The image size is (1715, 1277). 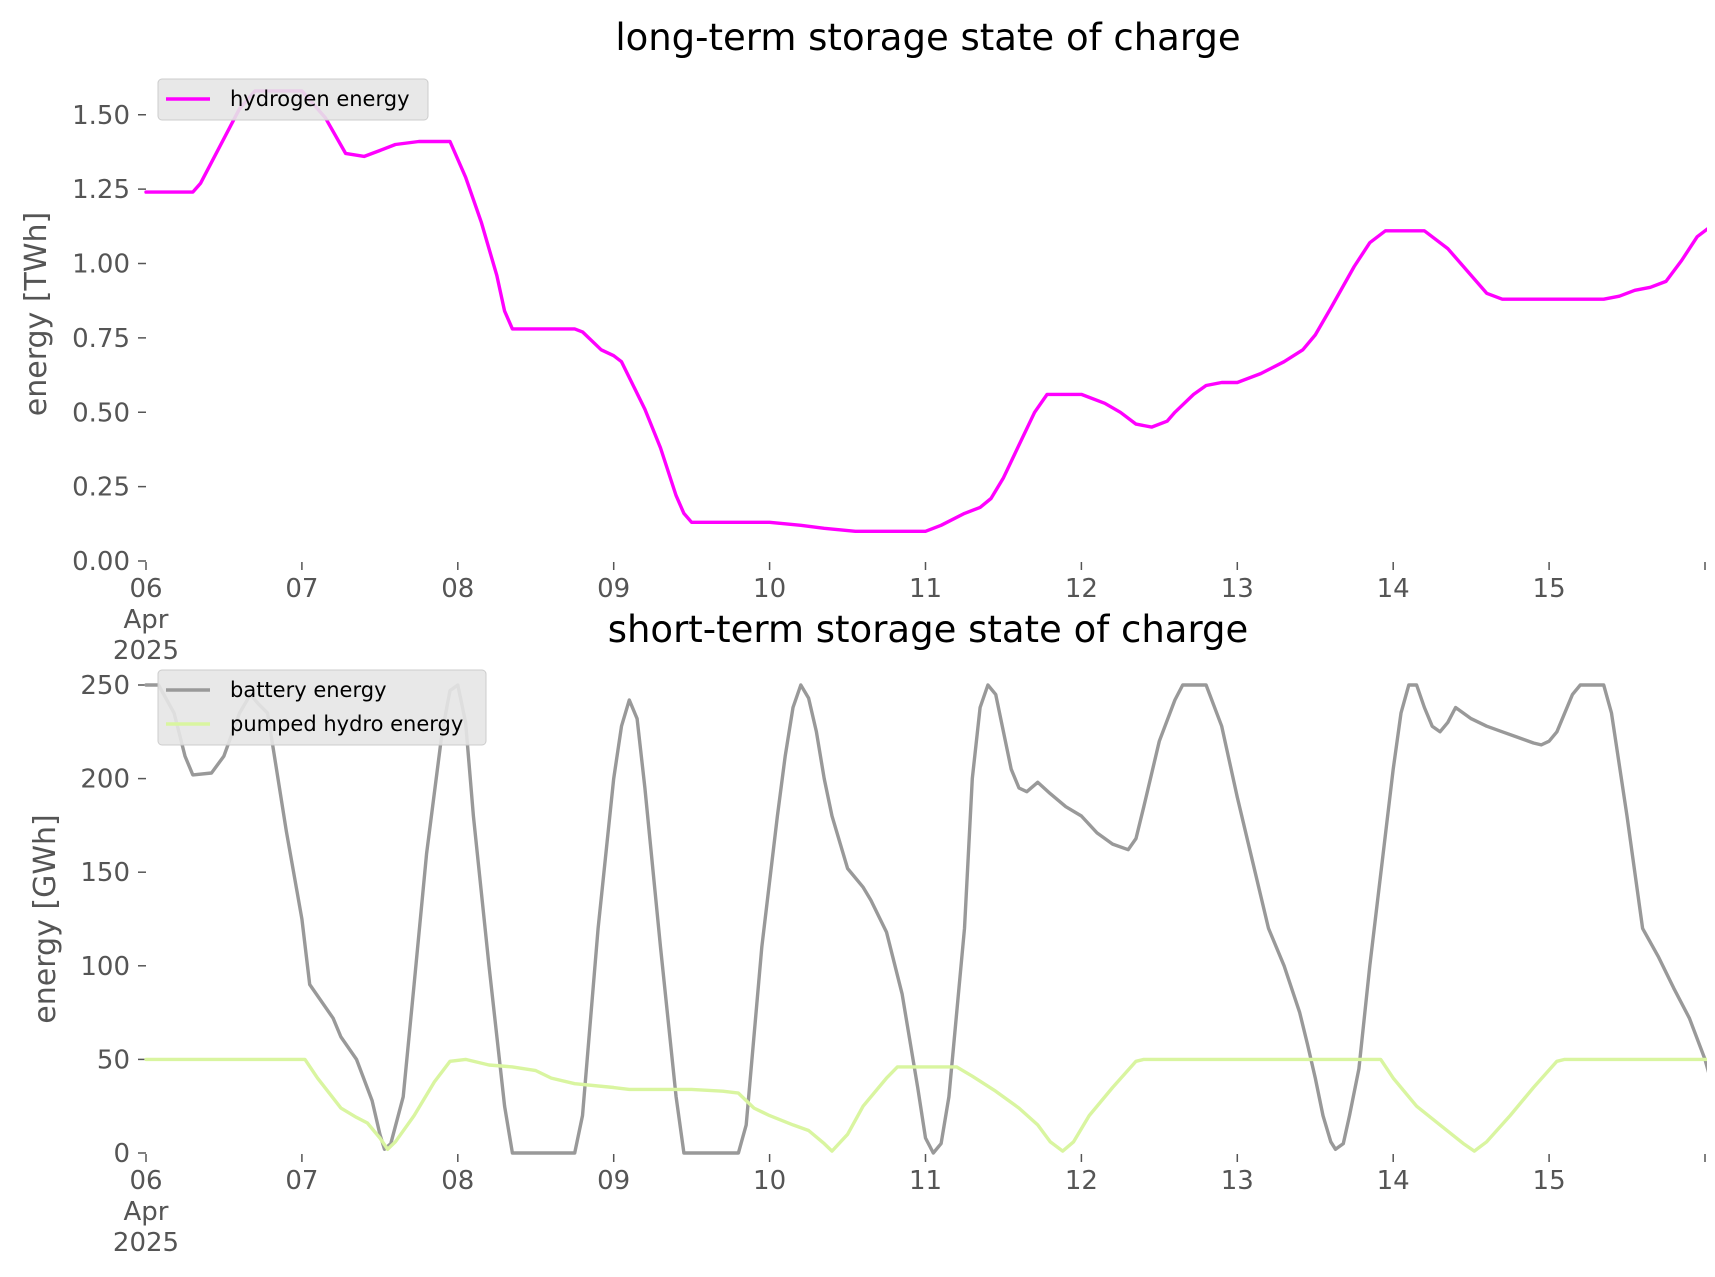 I want to click on legend-label: pumped hydro energy, so click(x=346, y=724).